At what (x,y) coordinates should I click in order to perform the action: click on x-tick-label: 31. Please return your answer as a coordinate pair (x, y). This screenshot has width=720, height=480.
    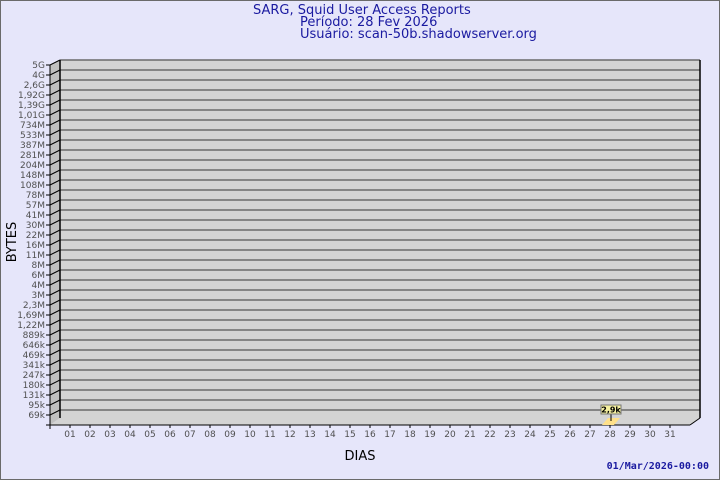
    Looking at the image, I should click on (669, 435).